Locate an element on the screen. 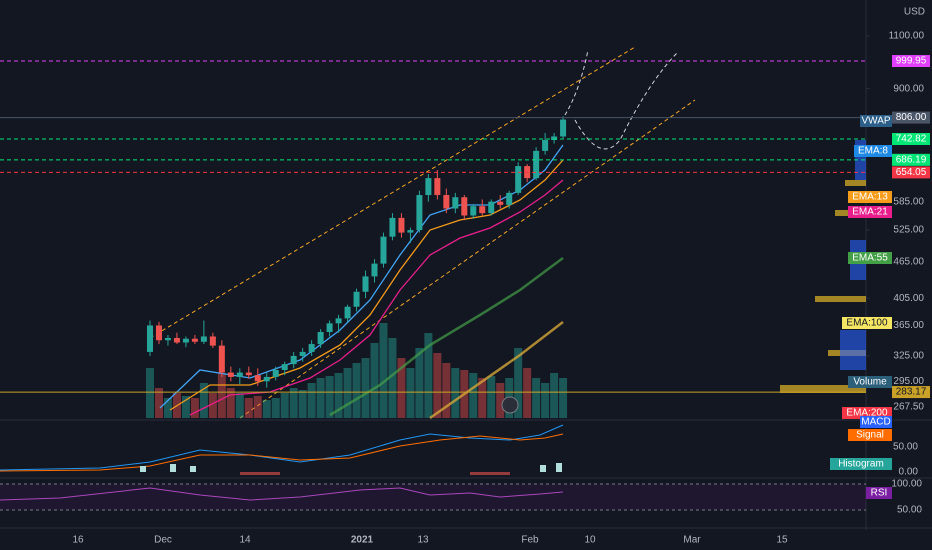 The width and height of the screenshot is (932, 550). x-tick-label: 16 is located at coordinates (78, 540).